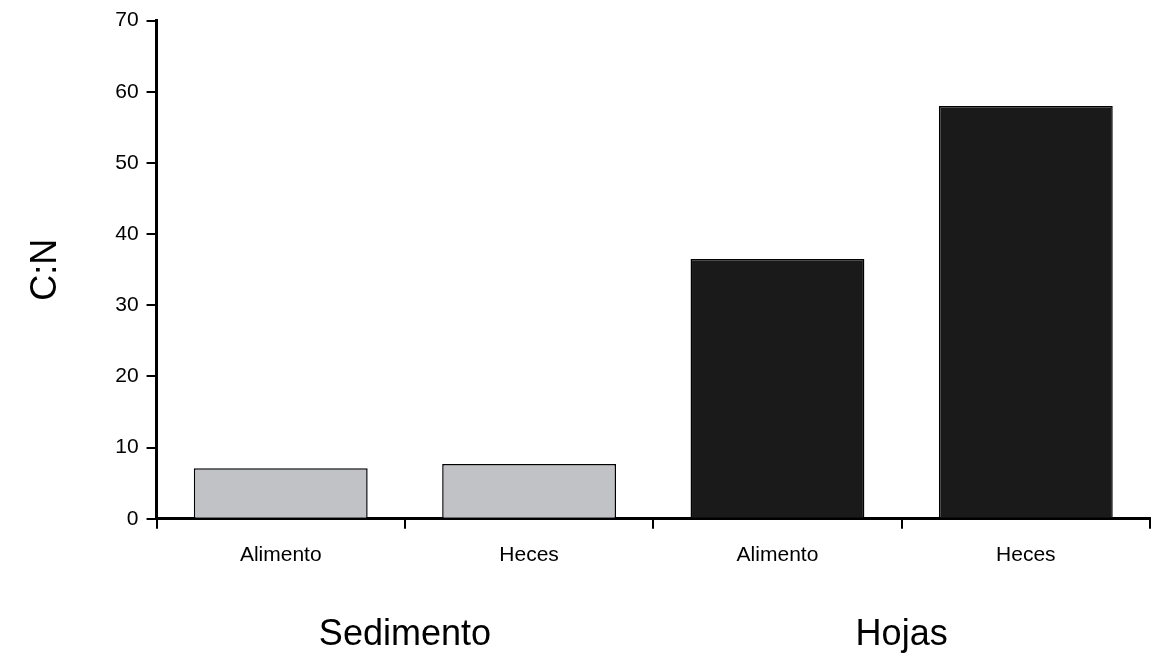 The height and width of the screenshot is (662, 1155). What do you see at coordinates (43, 269) in the screenshot?
I see `y-axis-title: C:N` at bounding box center [43, 269].